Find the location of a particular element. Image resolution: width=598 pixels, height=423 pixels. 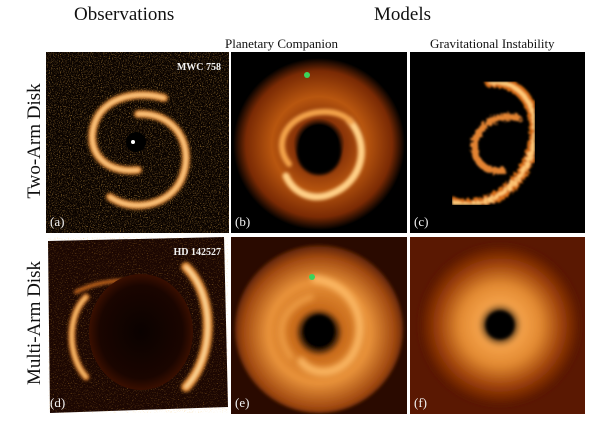

target-label-mwc758: MWC 758 is located at coordinates (199, 67).